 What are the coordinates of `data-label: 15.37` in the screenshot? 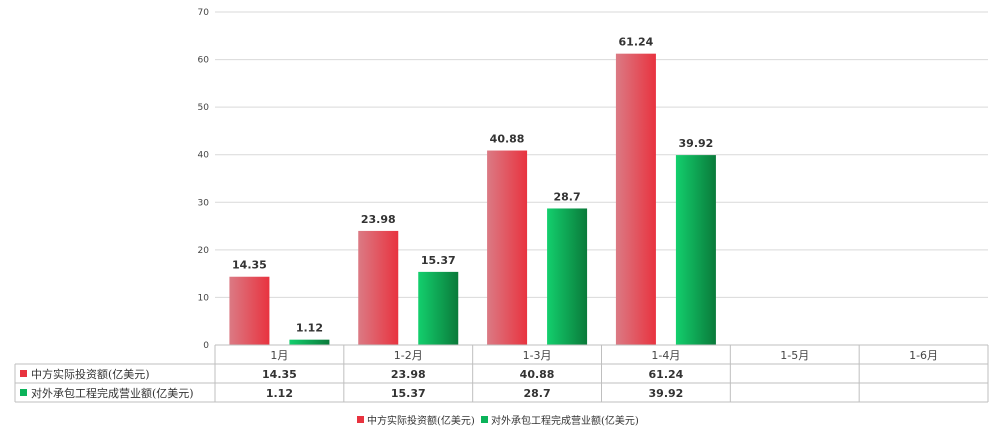 It's located at (438, 260).